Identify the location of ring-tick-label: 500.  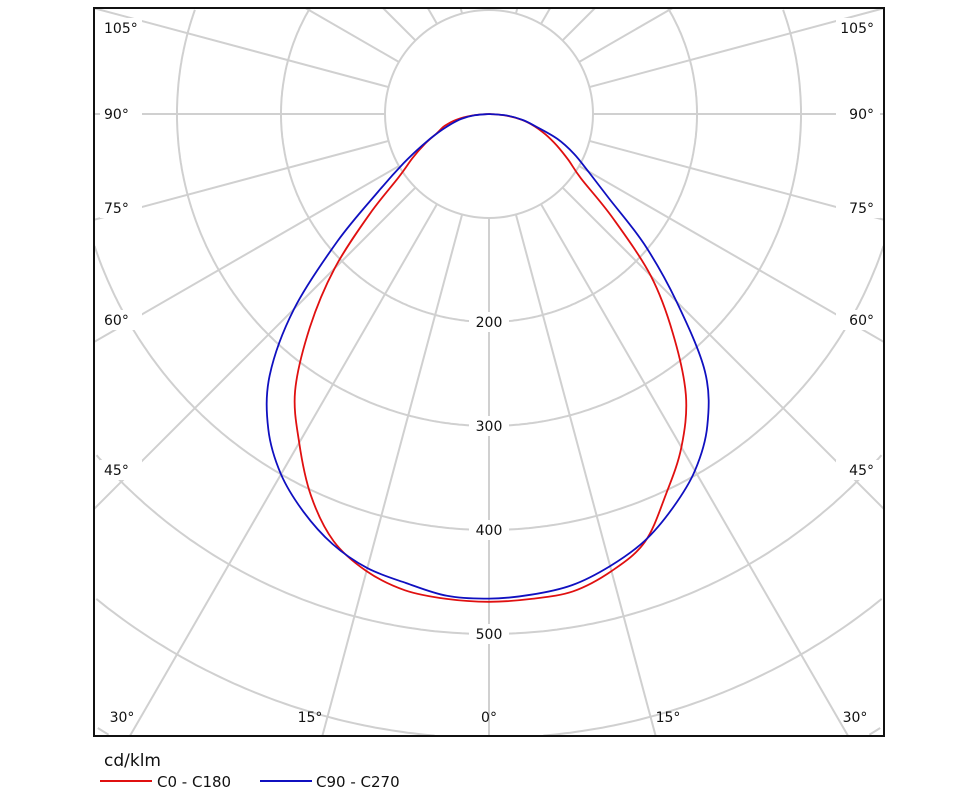
(489, 635).